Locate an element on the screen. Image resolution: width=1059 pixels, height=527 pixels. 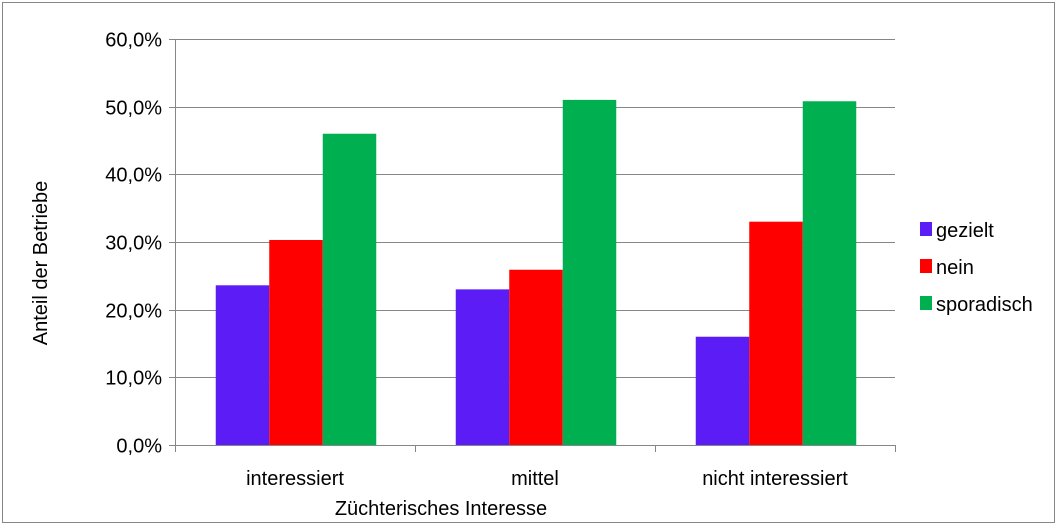
x-tick-labels: interessiert mittel nicht interessiert is located at coordinates (547, 479).